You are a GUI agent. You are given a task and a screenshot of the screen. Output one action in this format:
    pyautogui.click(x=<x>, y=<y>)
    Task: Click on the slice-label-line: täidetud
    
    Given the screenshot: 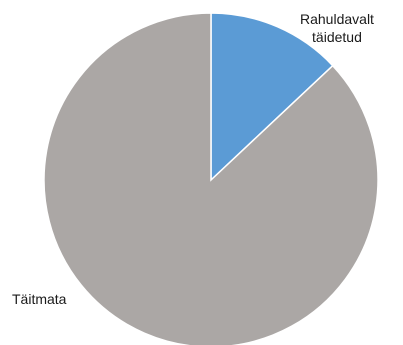 What is the action you would take?
    pyautogui.click(x=337, y=37)
    